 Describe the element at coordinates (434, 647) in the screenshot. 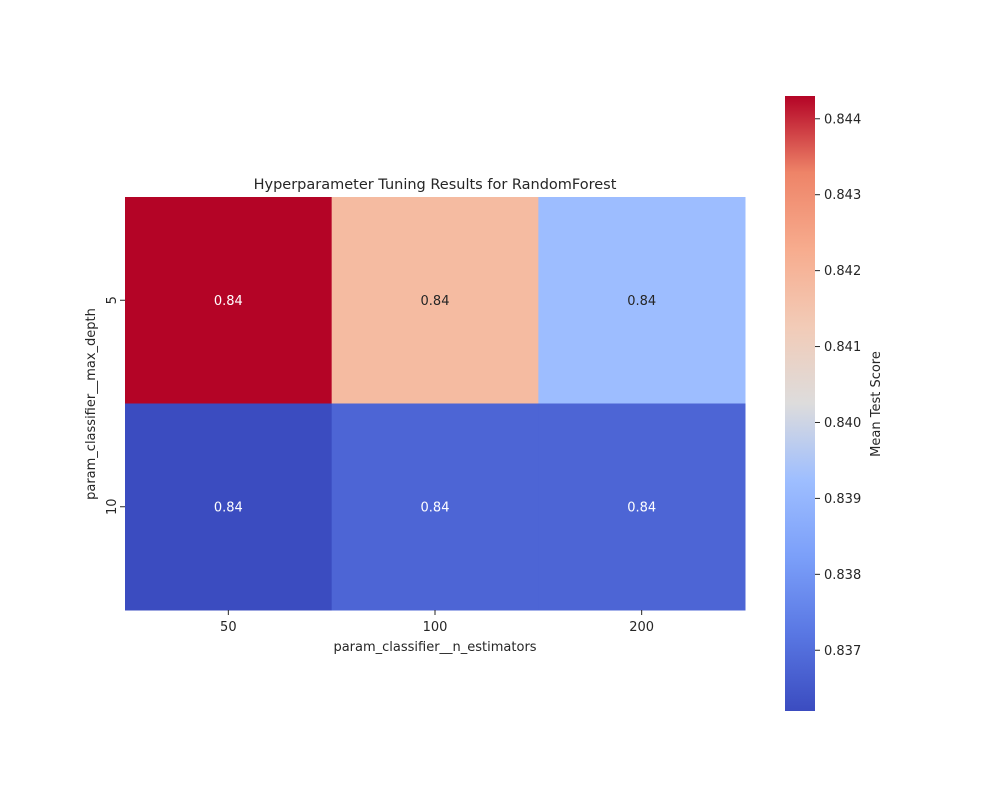

I see `x-axis-label: param_classifier__n_estimators` at that location.